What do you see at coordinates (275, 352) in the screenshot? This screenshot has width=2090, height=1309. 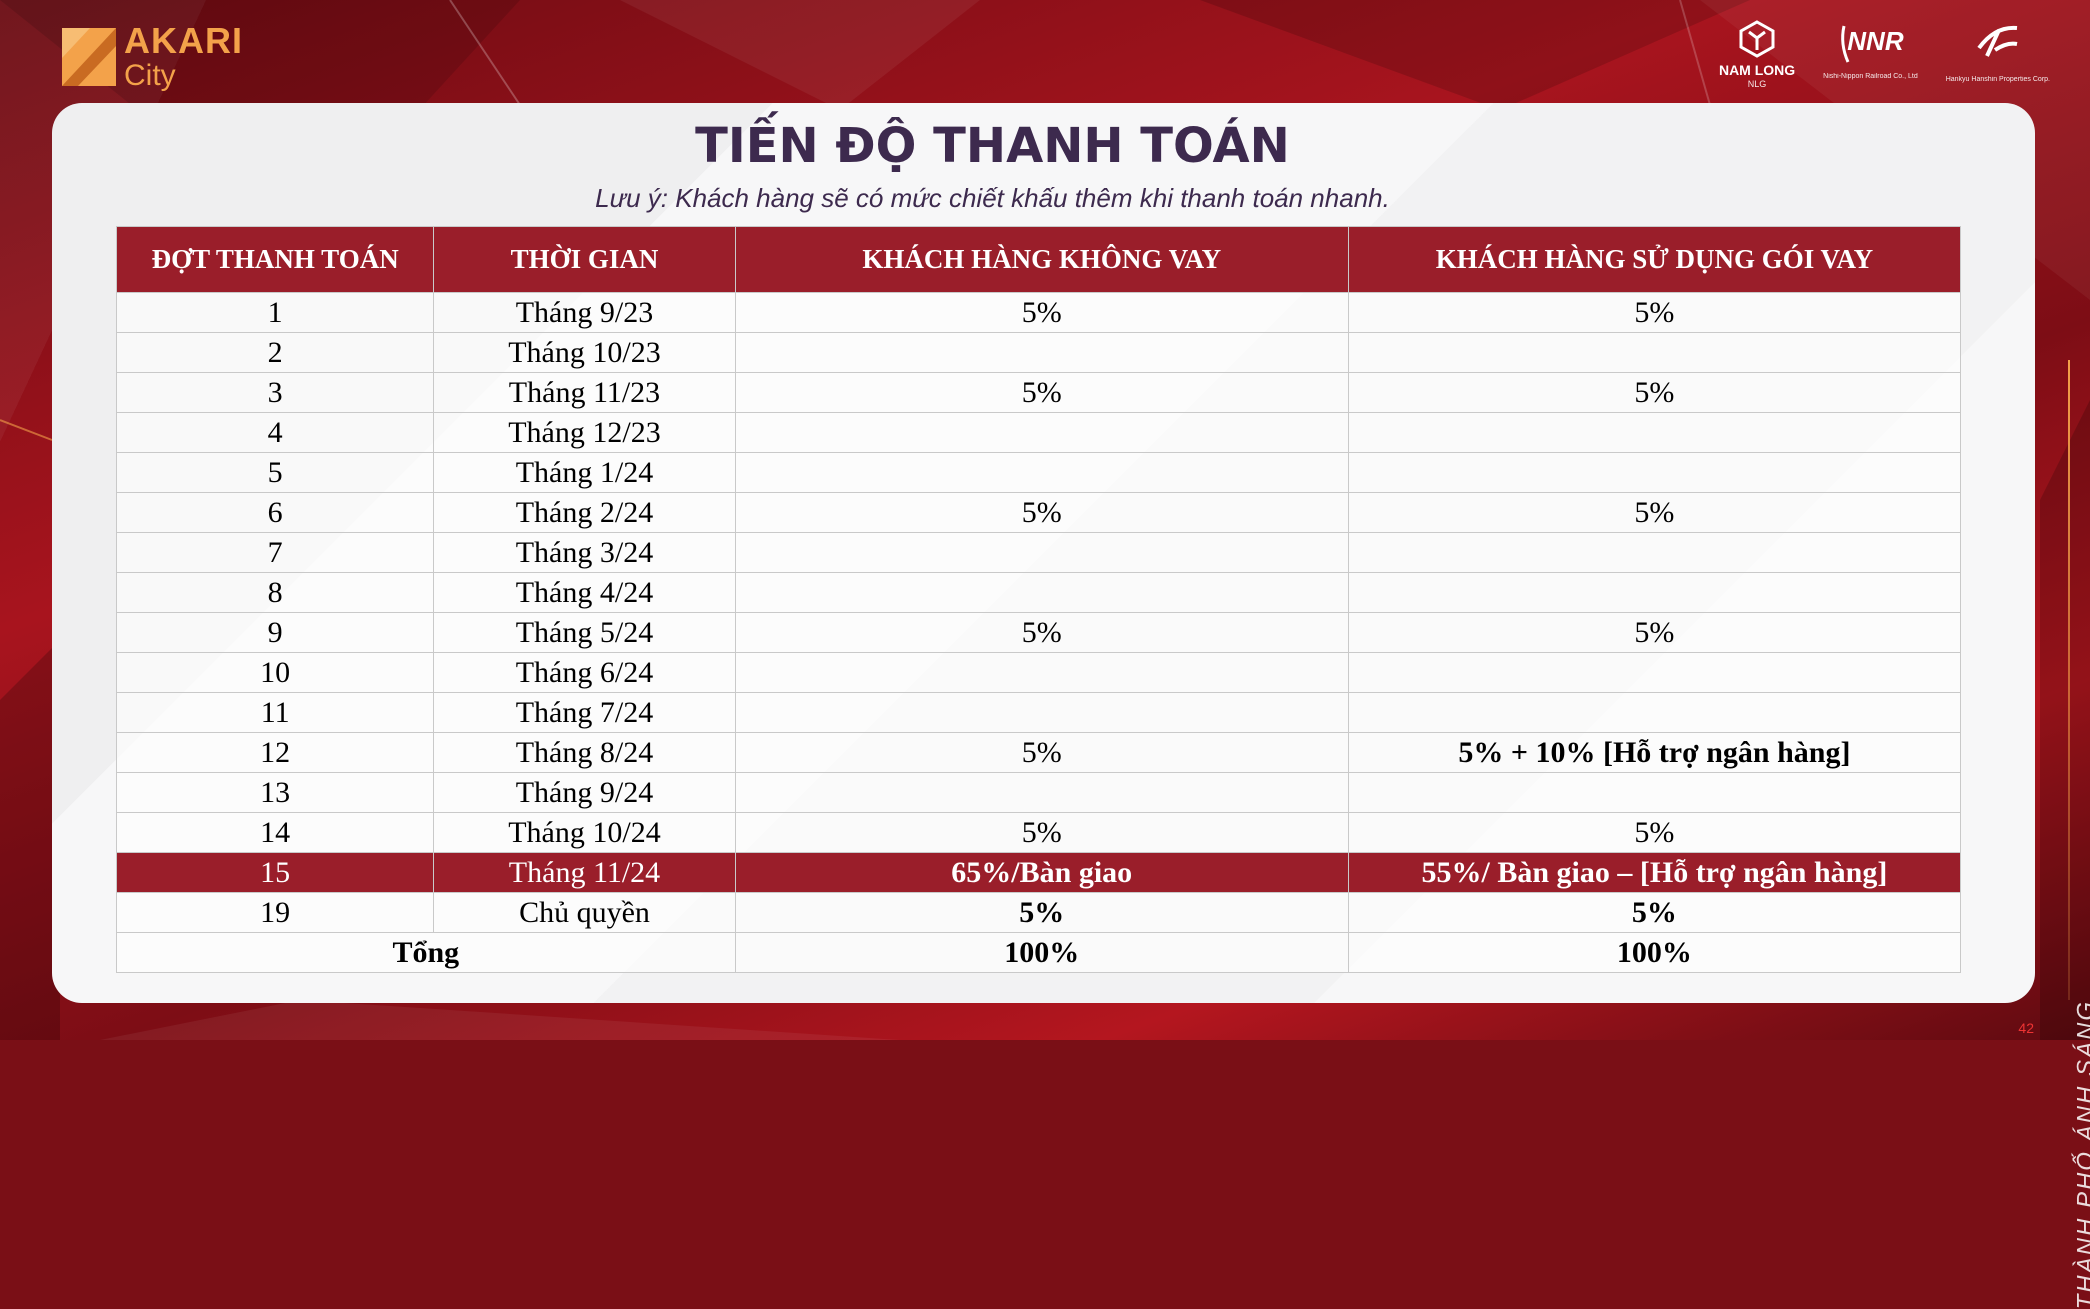 I see `cell-installment: 2` at bounding box center [275, 352].